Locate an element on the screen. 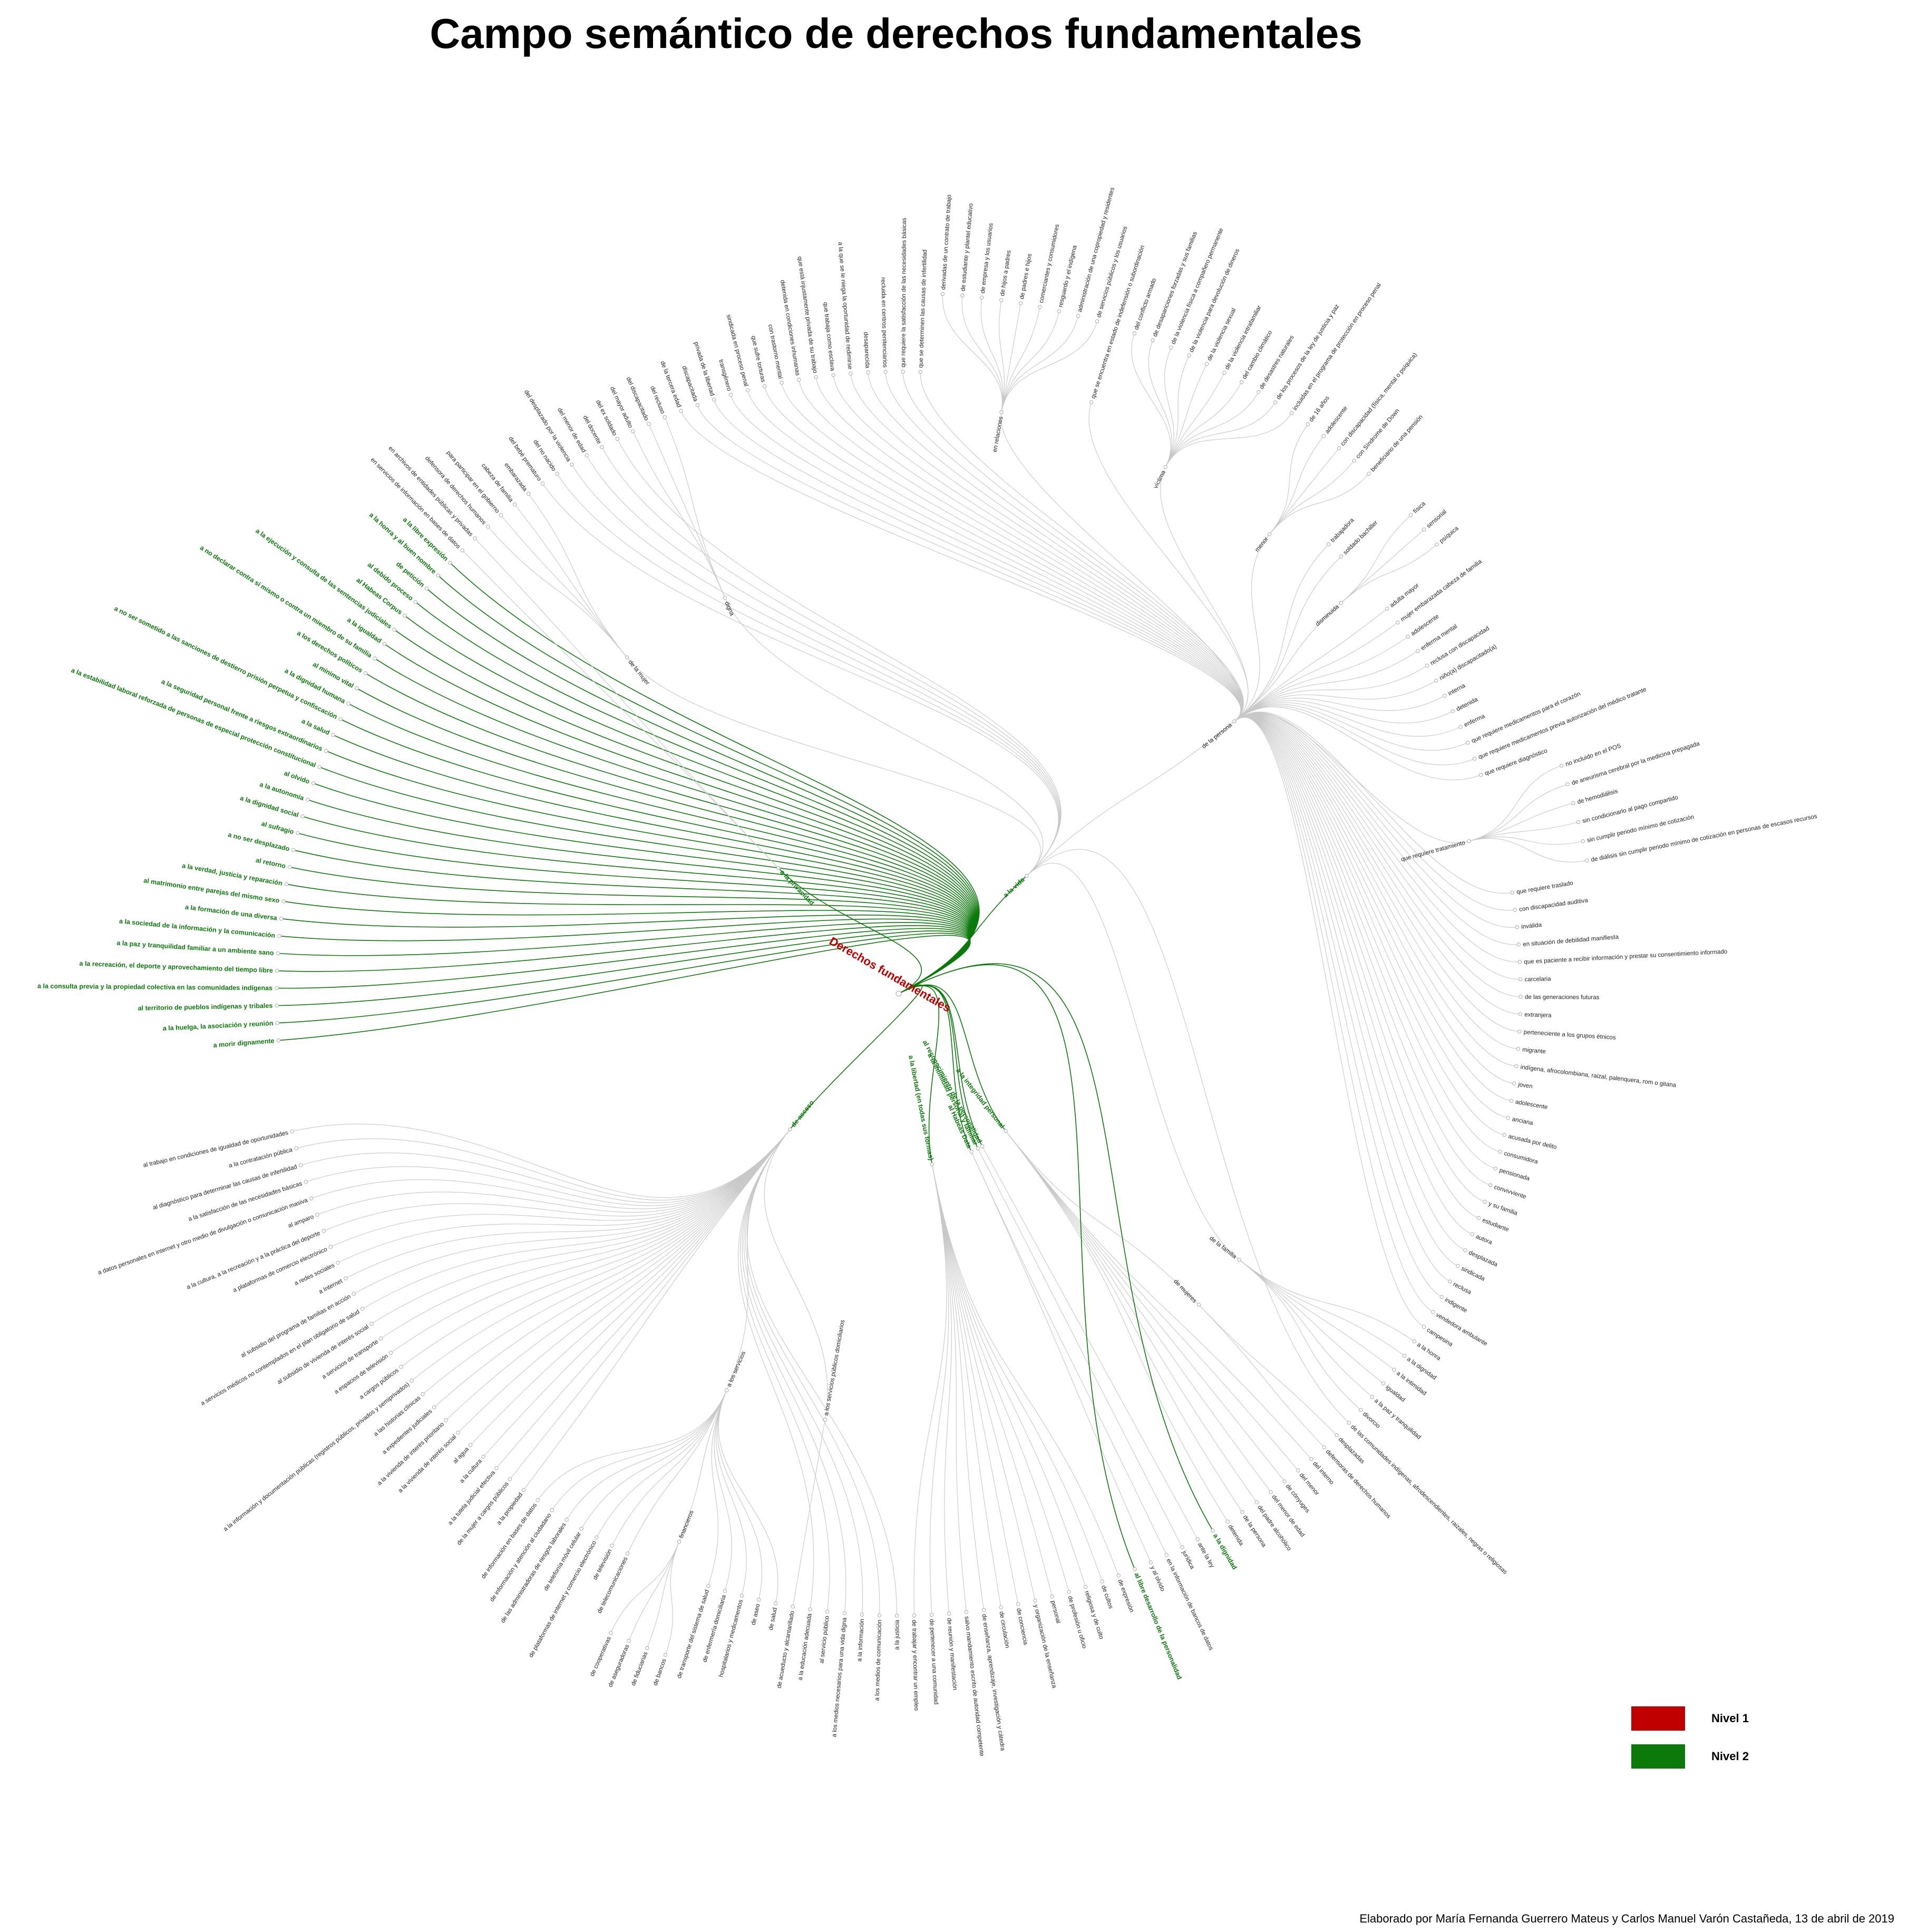 The width and height of the screenshot is (1908, 1932). link-sindicada-en-proceso-penal is located at coordinates (995, 556).